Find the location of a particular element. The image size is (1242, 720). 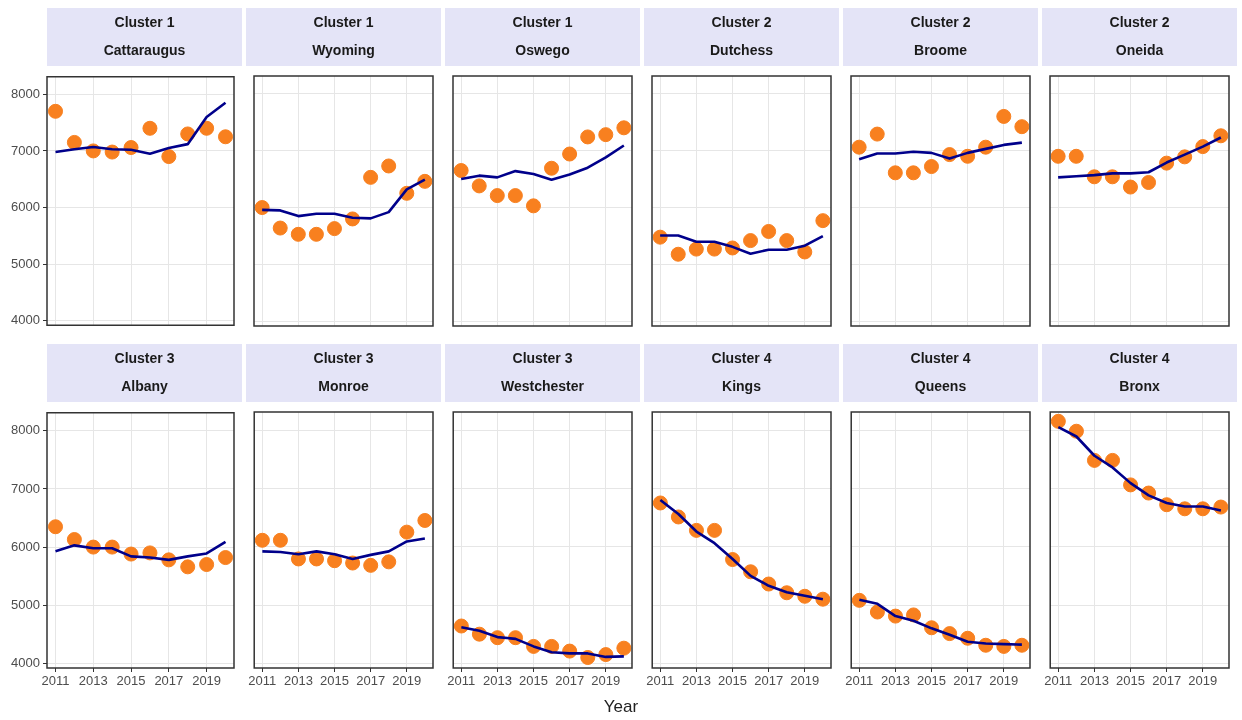

chart-subtitle: Dutchess is located at coordinates (741, 50).